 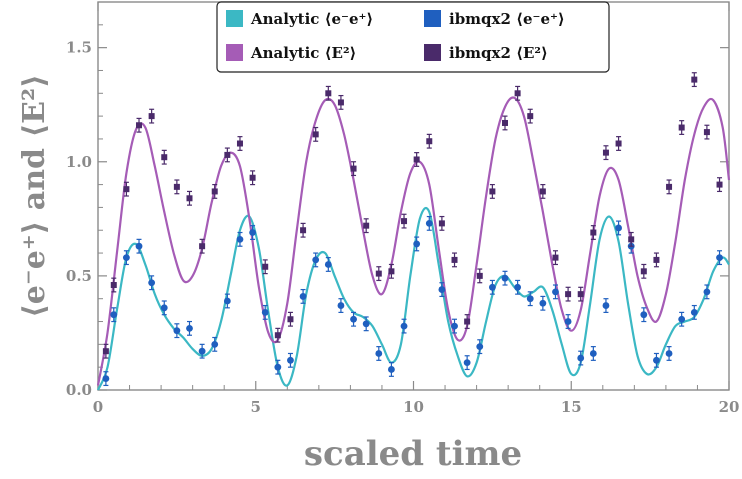 I want to click on legend-box, so click(x=413, y=37).